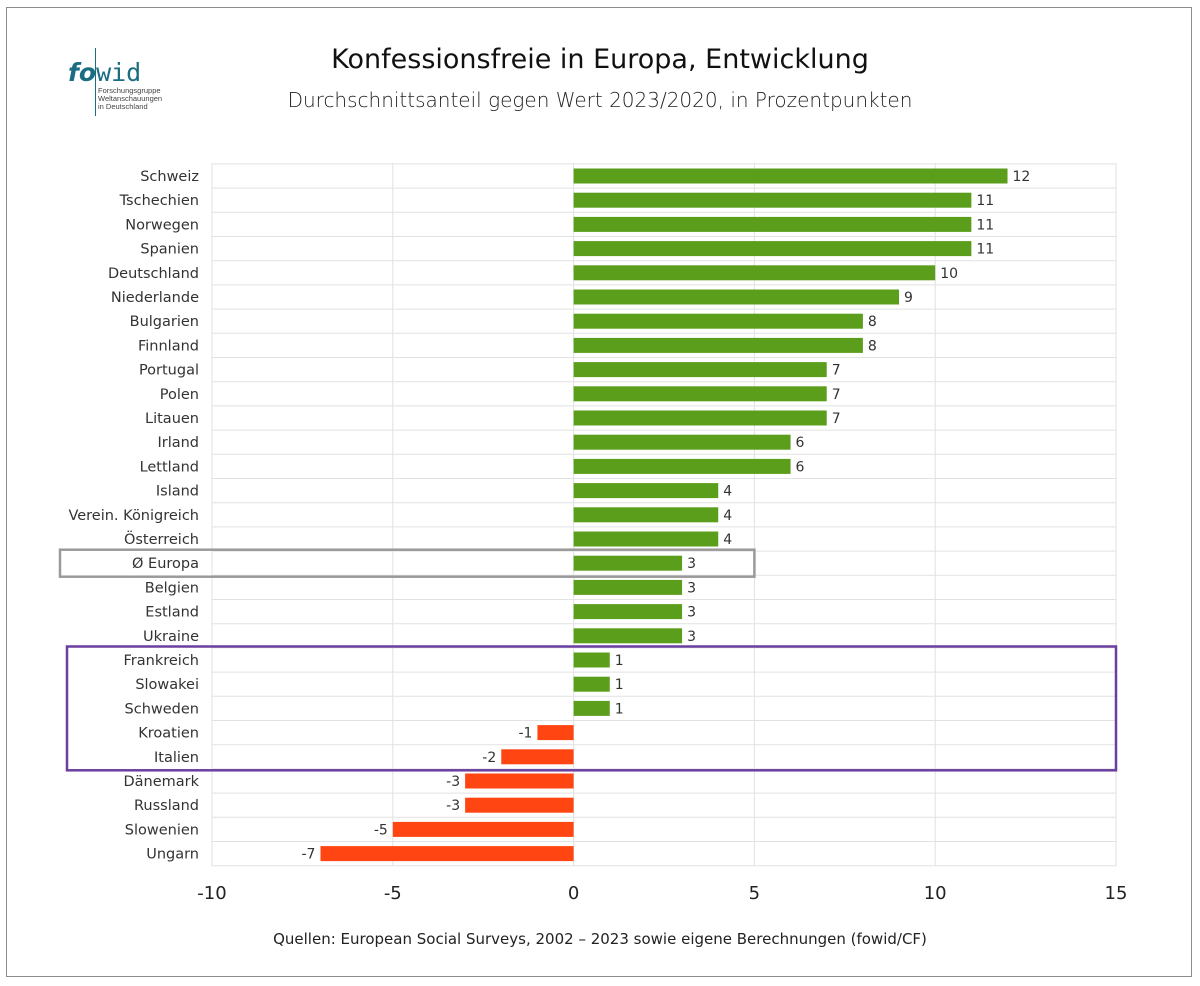 This screenshot has height=986, width=1200. What do you see at coordinates (95, 82) in the screenshot?
I see `logo-divider` at bounding box center [95, 82].